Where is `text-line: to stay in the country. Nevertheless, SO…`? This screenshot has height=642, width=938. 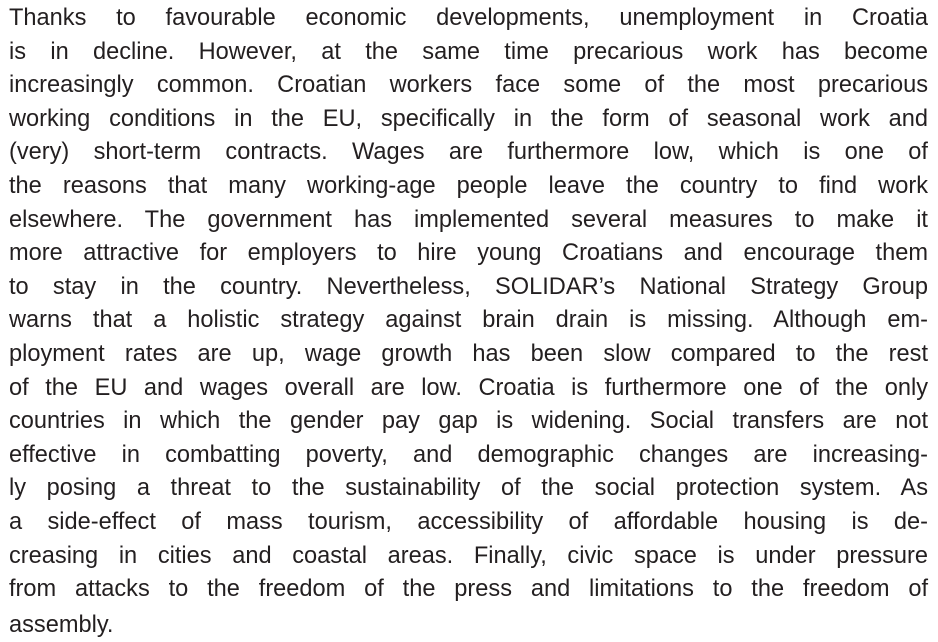 text-line: to stay in the country. Nevertheless, SO… is located at coordinates (468, 286).